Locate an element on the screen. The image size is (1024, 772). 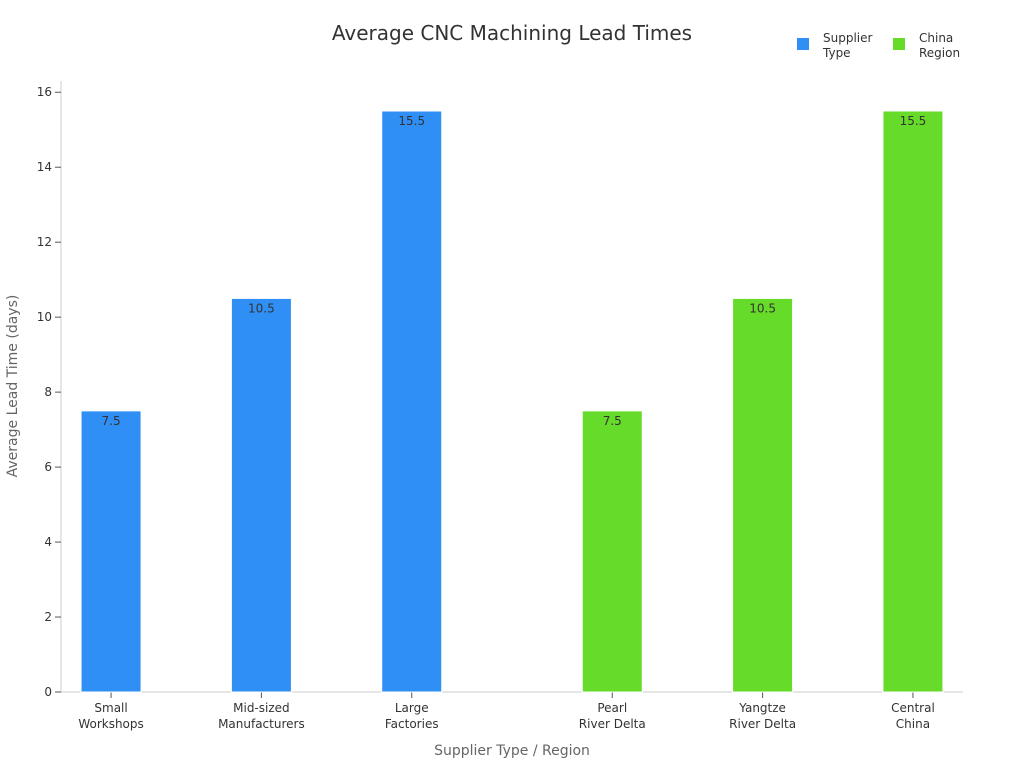
y-axis-label: Average Lead Time (days) is located at coordinates (13, 386).